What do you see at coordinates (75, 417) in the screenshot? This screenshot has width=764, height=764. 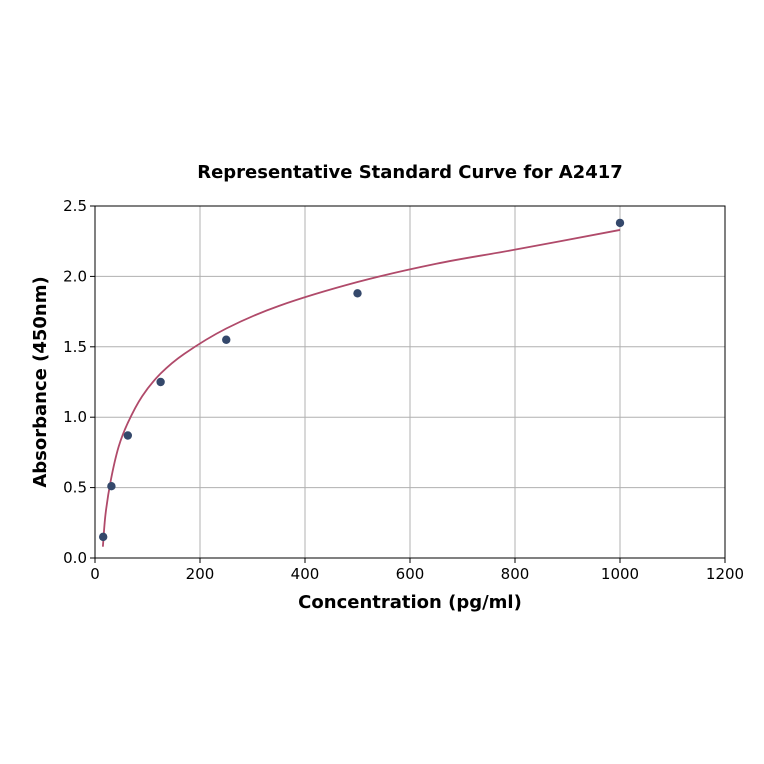 I see `y-tick-label: 1.0` at bounding box center [75, 417].